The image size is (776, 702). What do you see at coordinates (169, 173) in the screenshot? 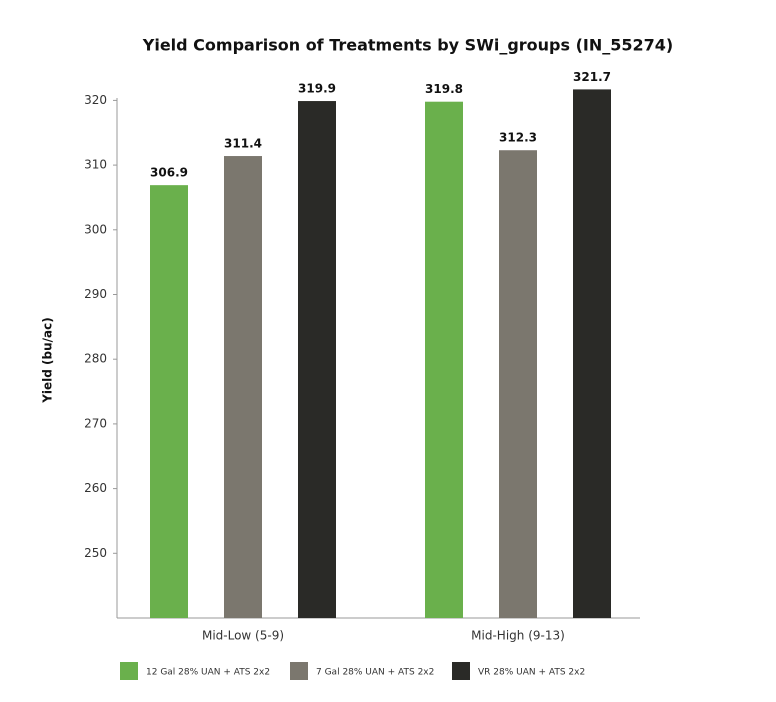
I see `value-label: 306.9` at bounding box center [169, 173].